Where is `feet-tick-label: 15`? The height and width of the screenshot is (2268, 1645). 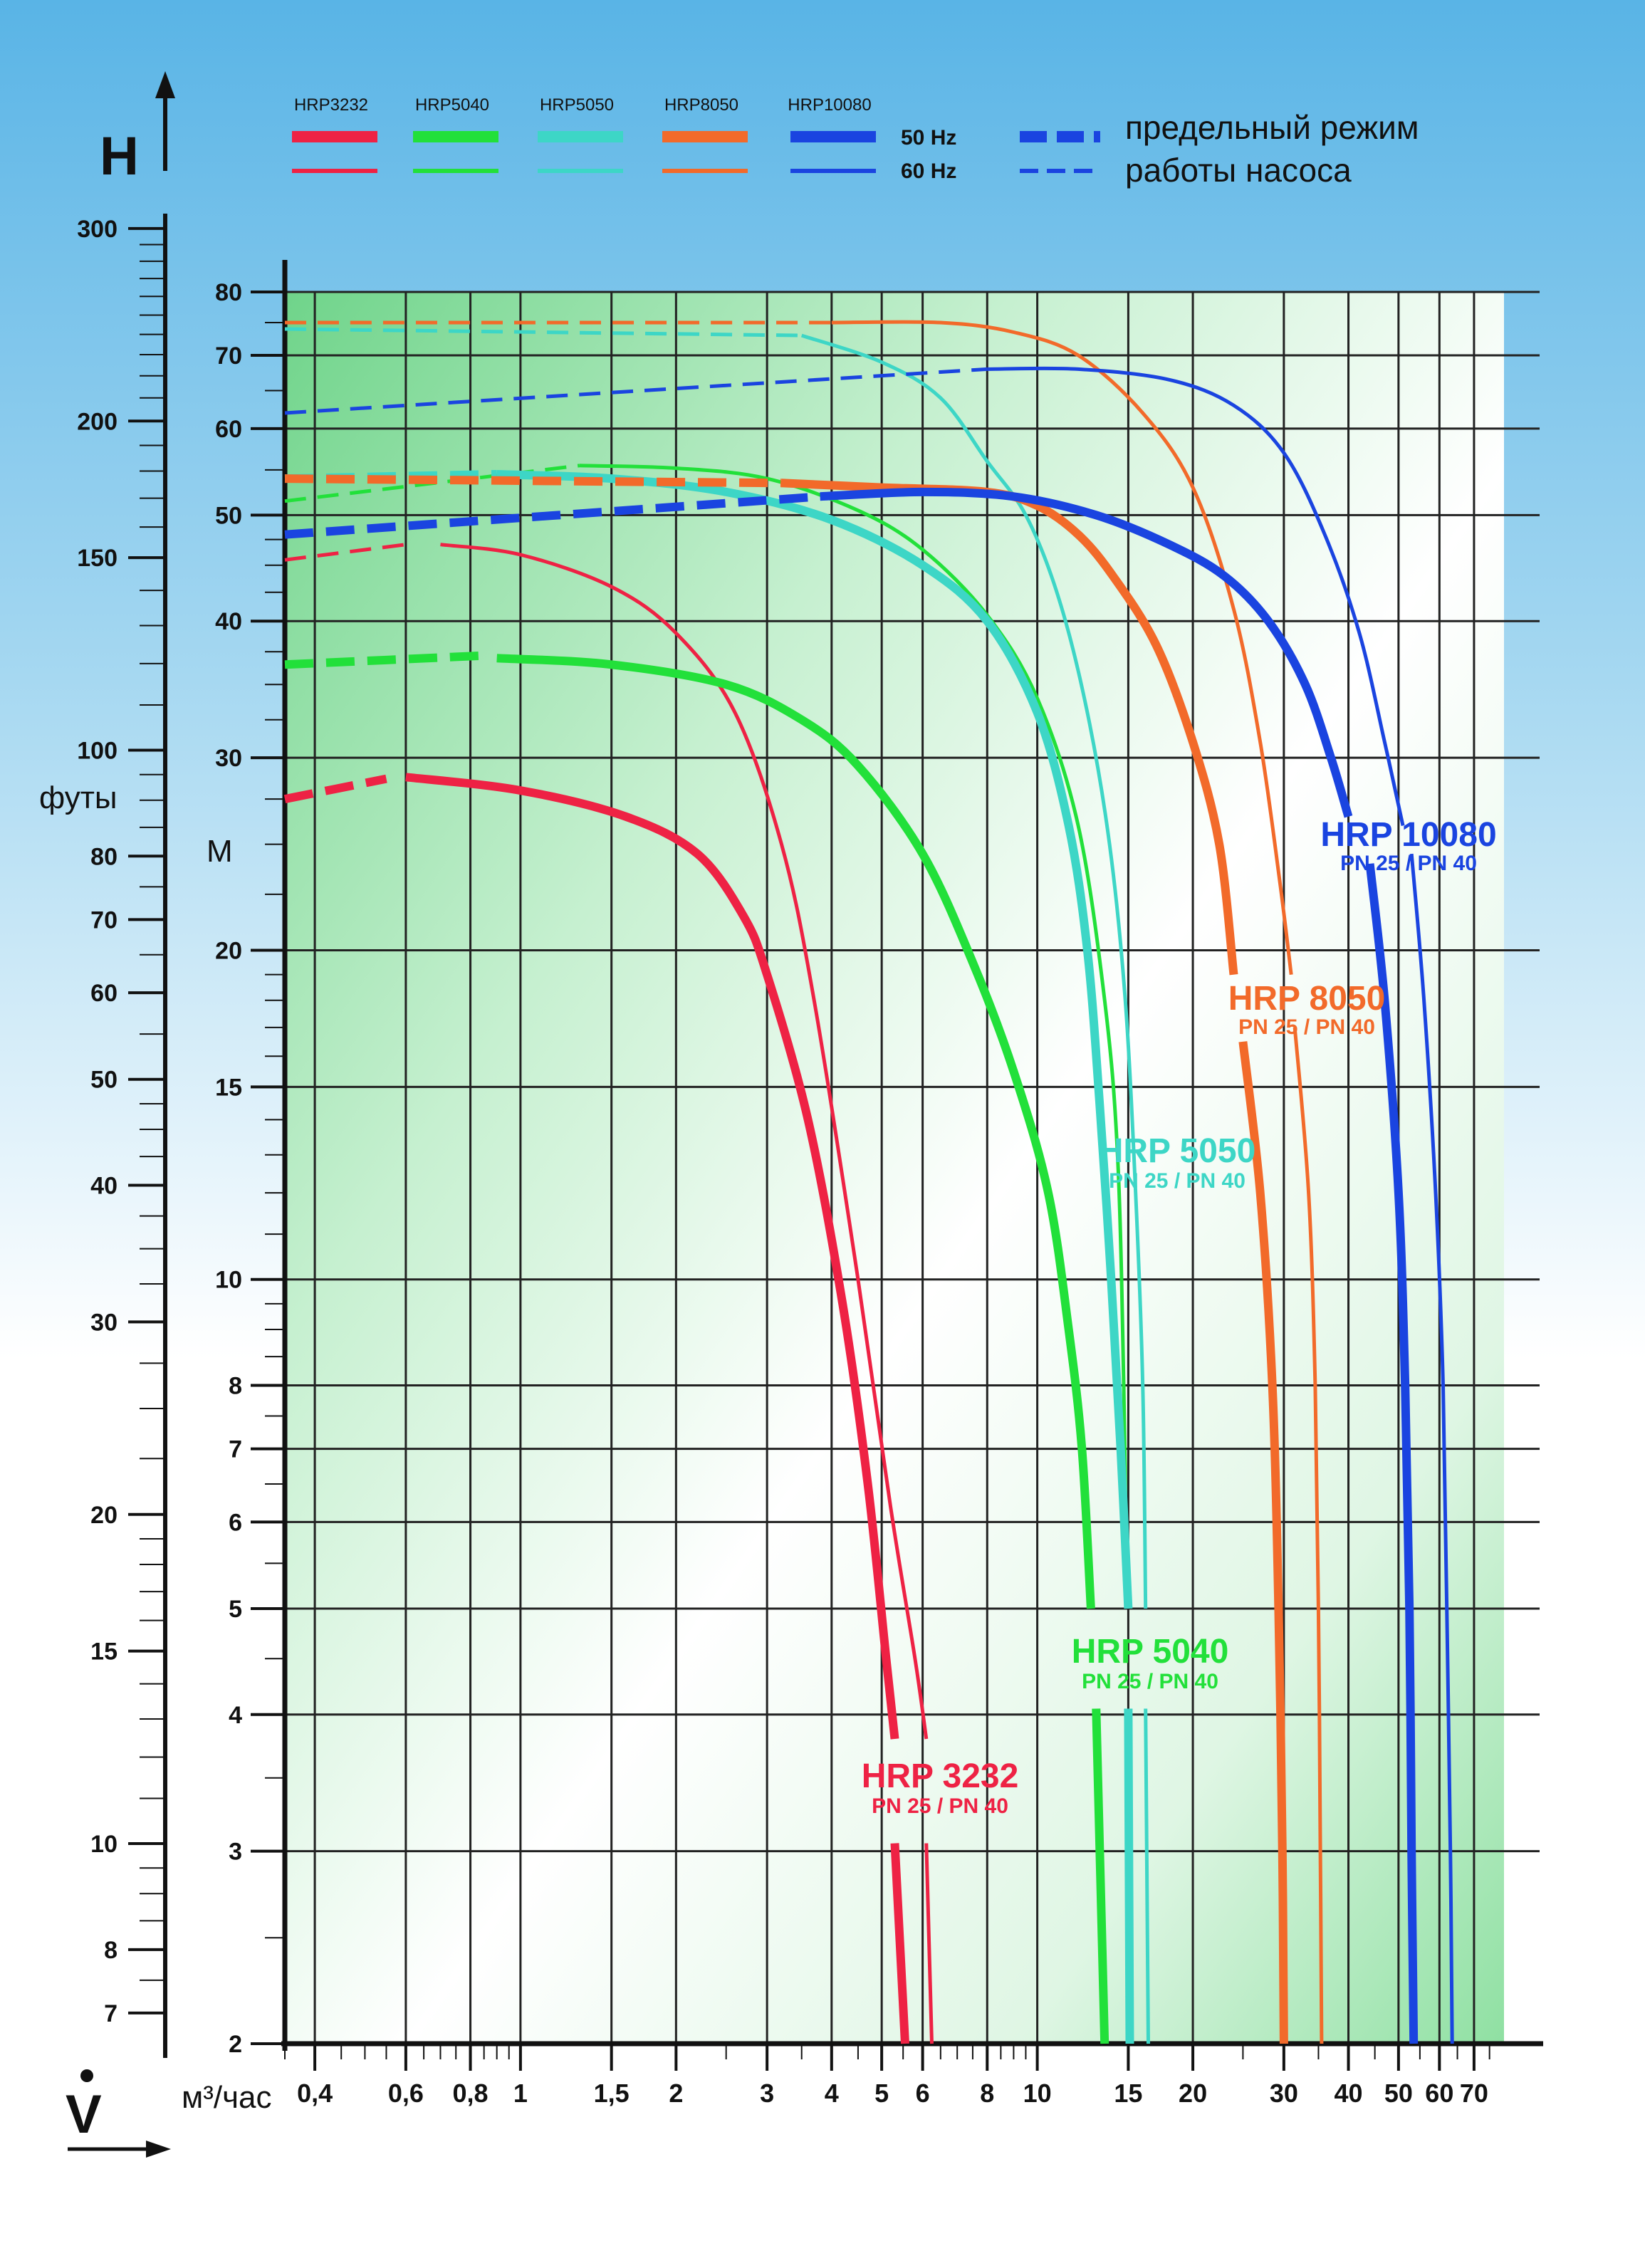
feet-tick-label: 15 is located at coordinates (104, 1652).